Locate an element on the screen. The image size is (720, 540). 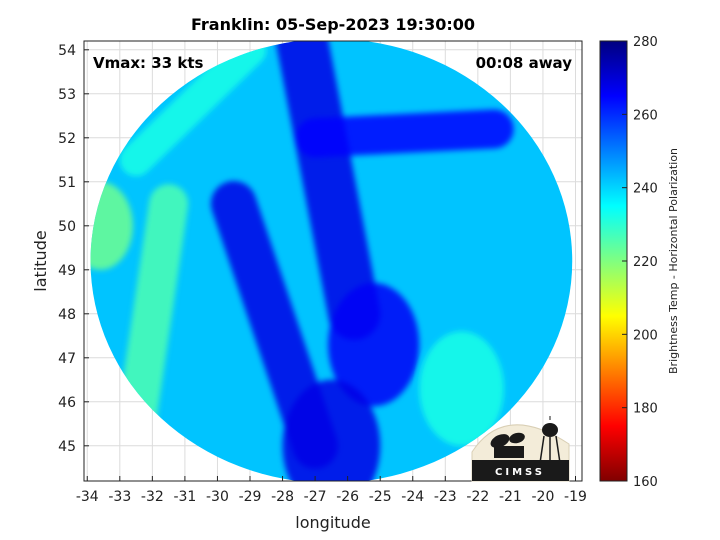
x-tick-label: -26 is located at coordinates (347, 497).